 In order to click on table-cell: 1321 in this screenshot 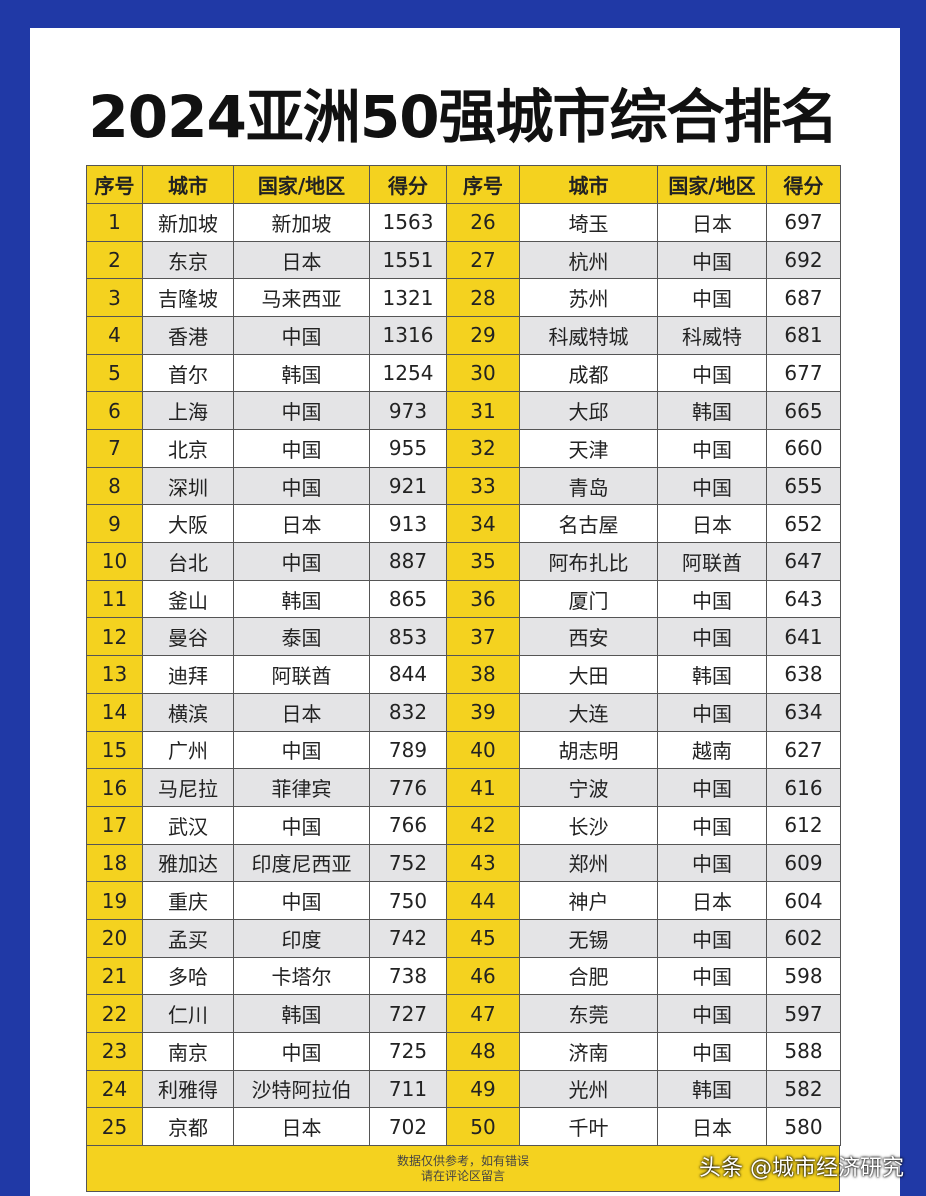, I will do `click(408, 298)`.